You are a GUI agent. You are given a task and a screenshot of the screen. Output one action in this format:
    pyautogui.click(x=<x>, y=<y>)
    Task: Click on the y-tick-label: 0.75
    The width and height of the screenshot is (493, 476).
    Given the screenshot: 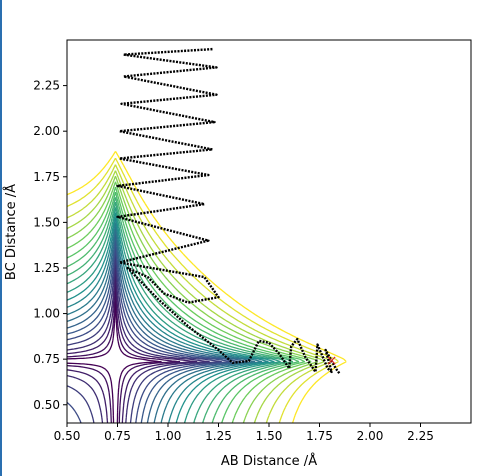 What is the action you would take?
    pyautogui.click(x=46, y=359)
    